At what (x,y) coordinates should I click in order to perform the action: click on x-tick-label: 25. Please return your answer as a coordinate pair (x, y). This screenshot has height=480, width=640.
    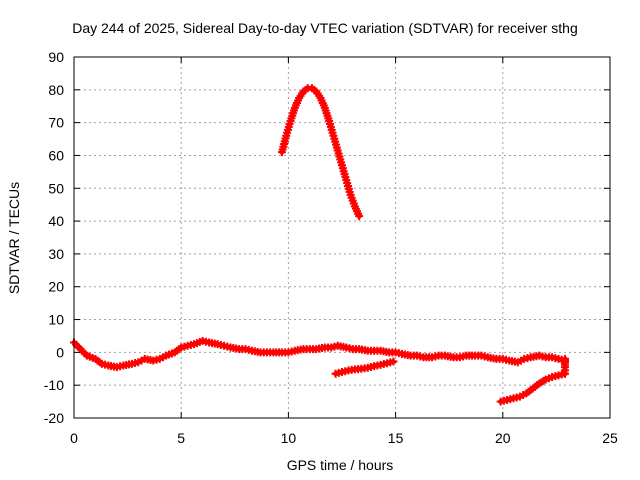
    Looking at the image, I should click on (610, 438).